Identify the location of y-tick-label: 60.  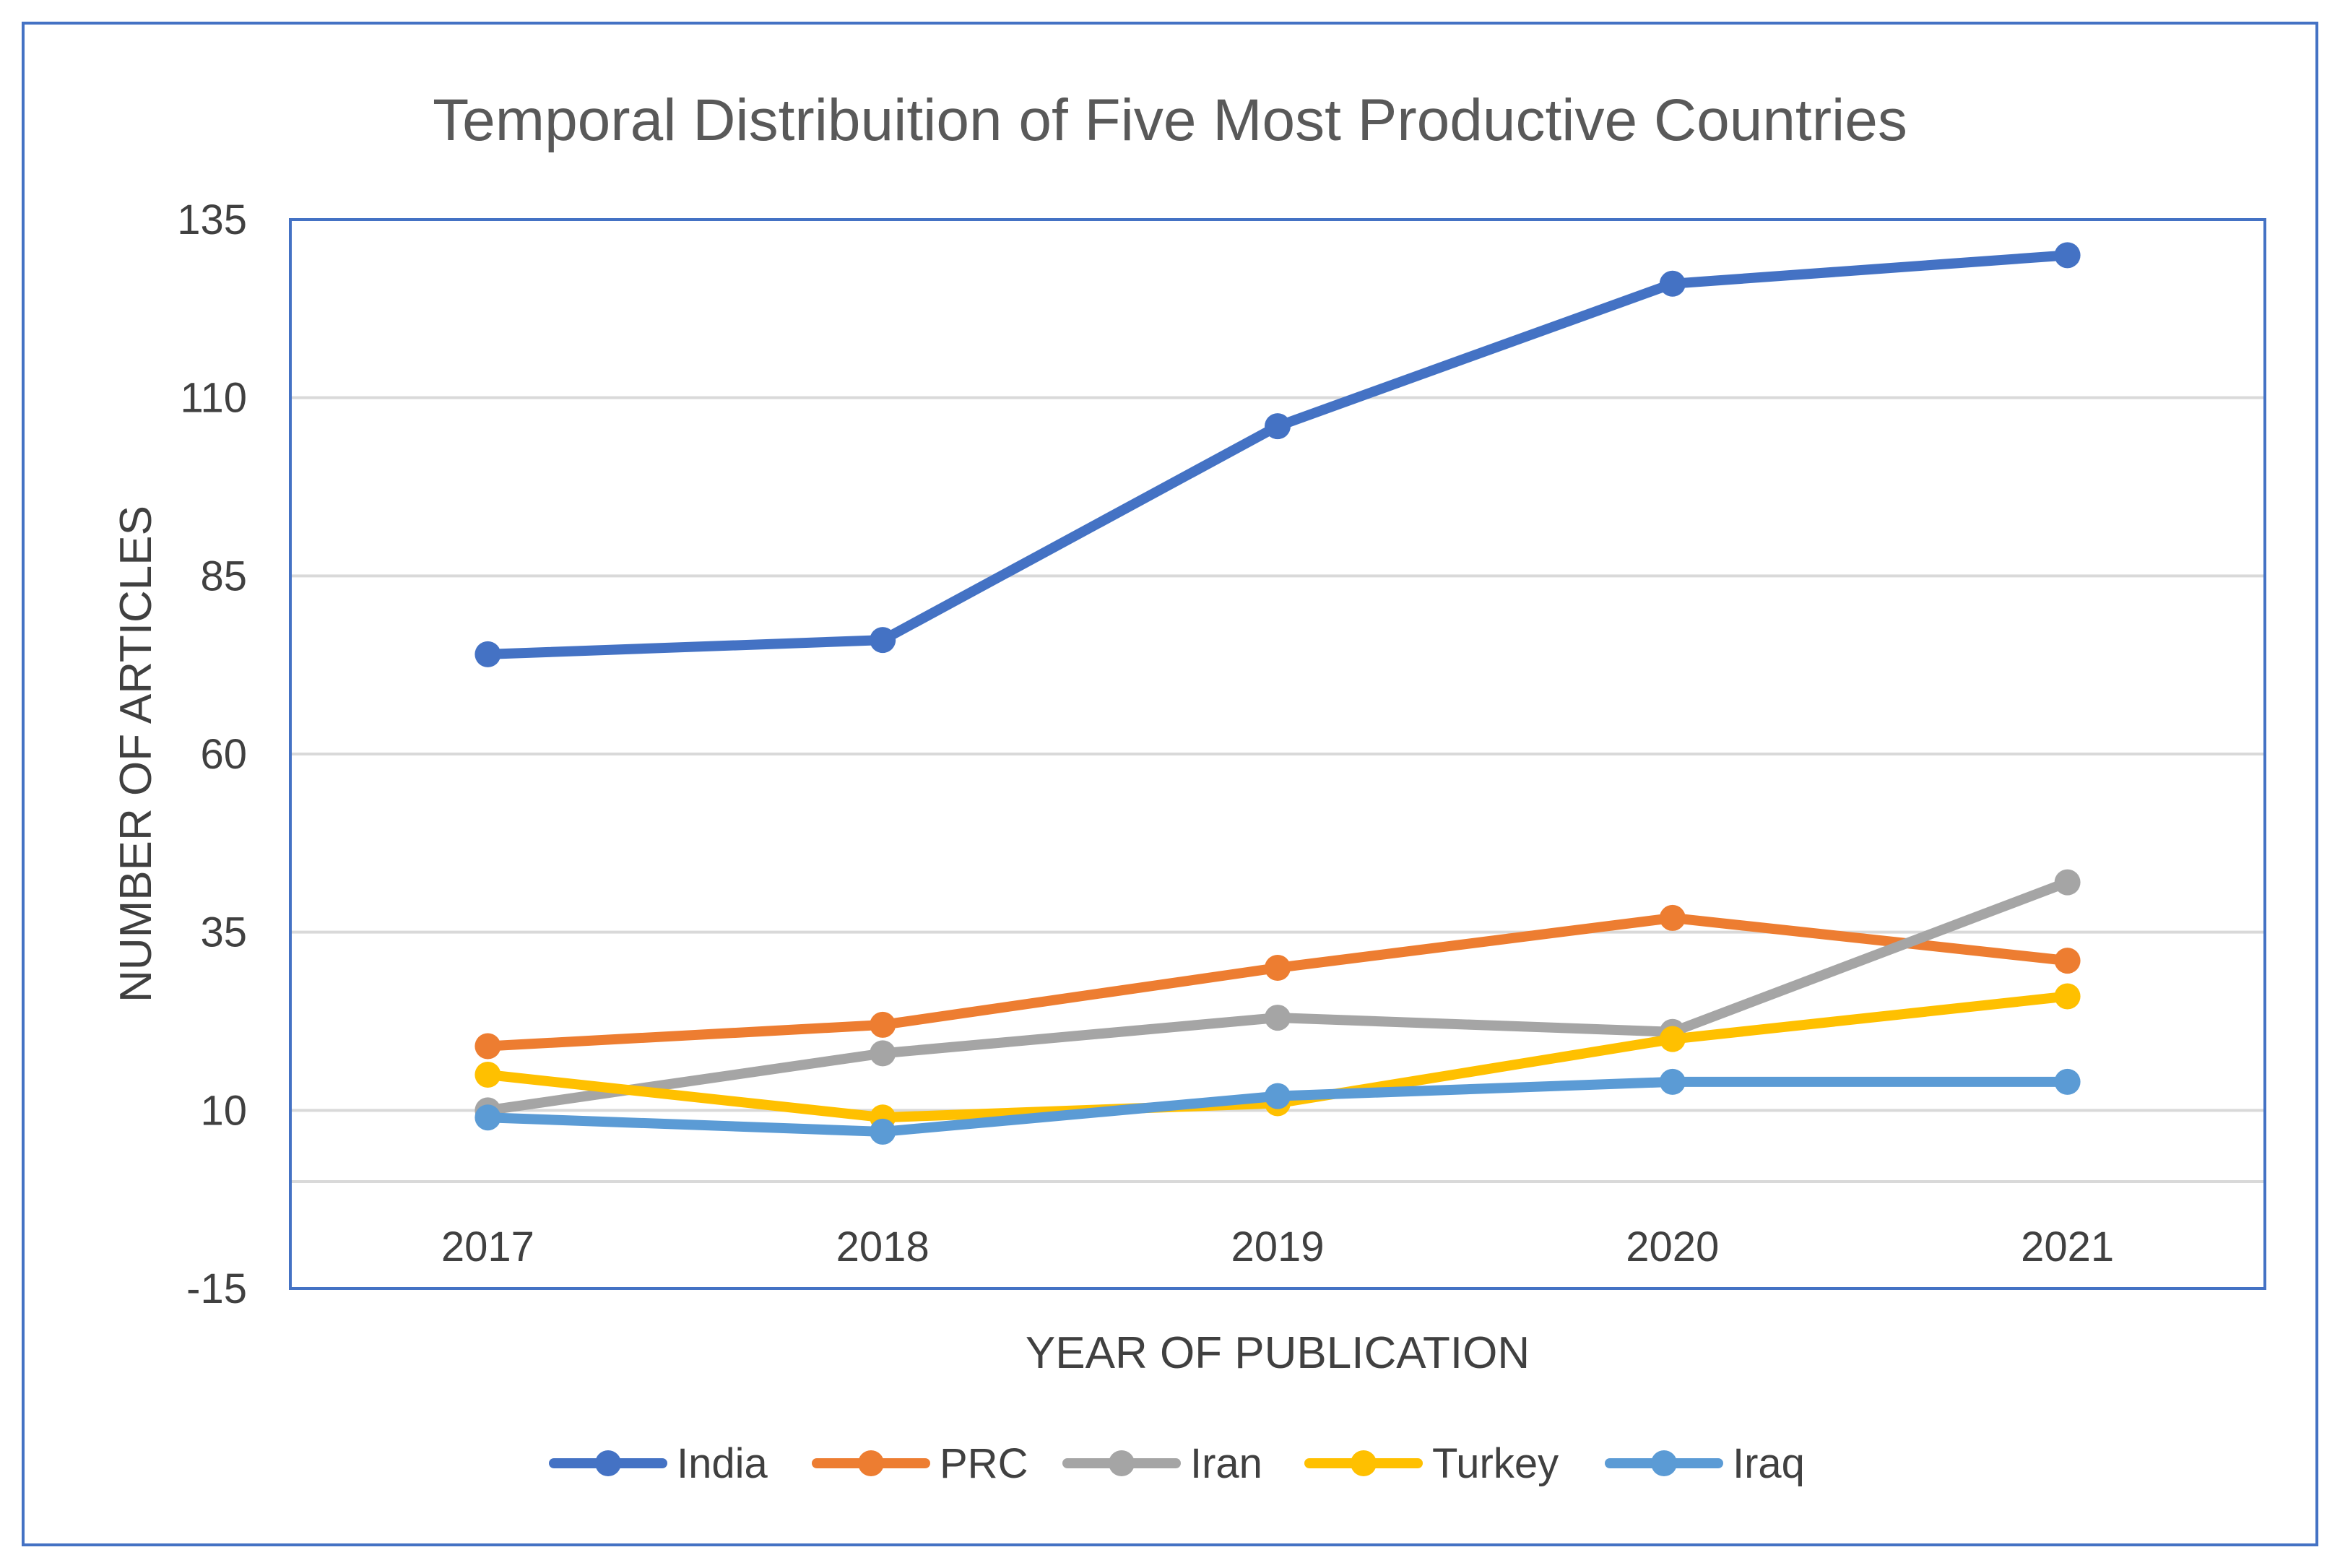
(223, 754).